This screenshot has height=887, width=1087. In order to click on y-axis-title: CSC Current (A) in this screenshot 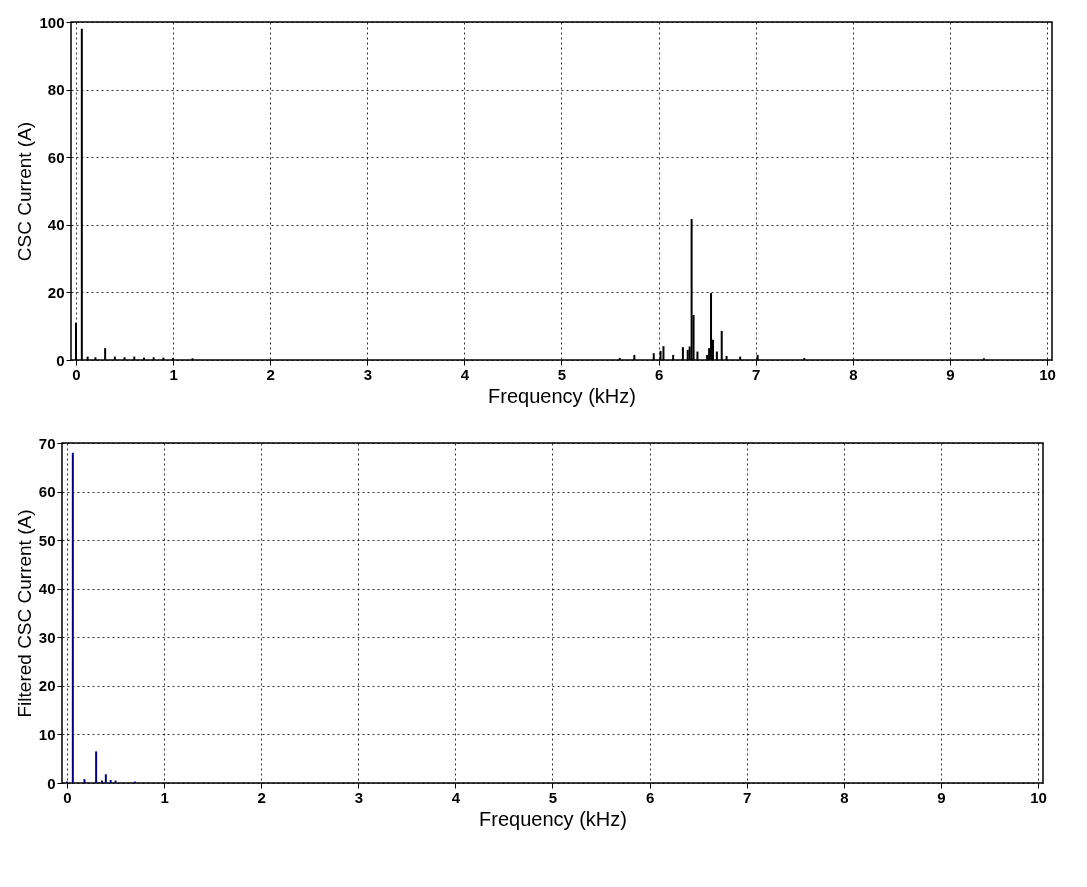, I will do `click(25, 191)`.